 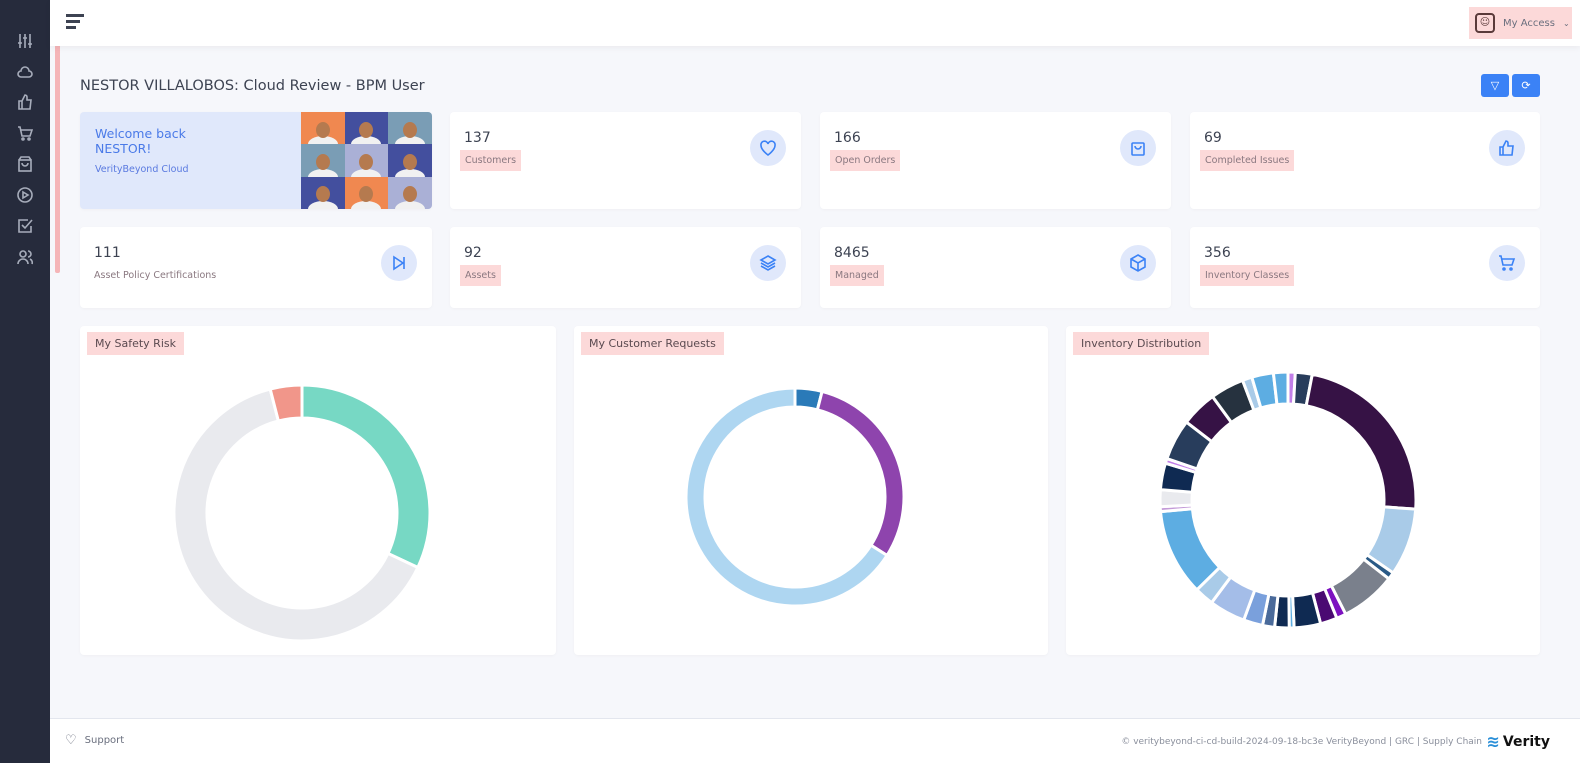 What do you see at coordinates (1365, 160) in the screenshot?
I see `stat-card: 69 Completed Issues` at bounding box center [1365, 160].